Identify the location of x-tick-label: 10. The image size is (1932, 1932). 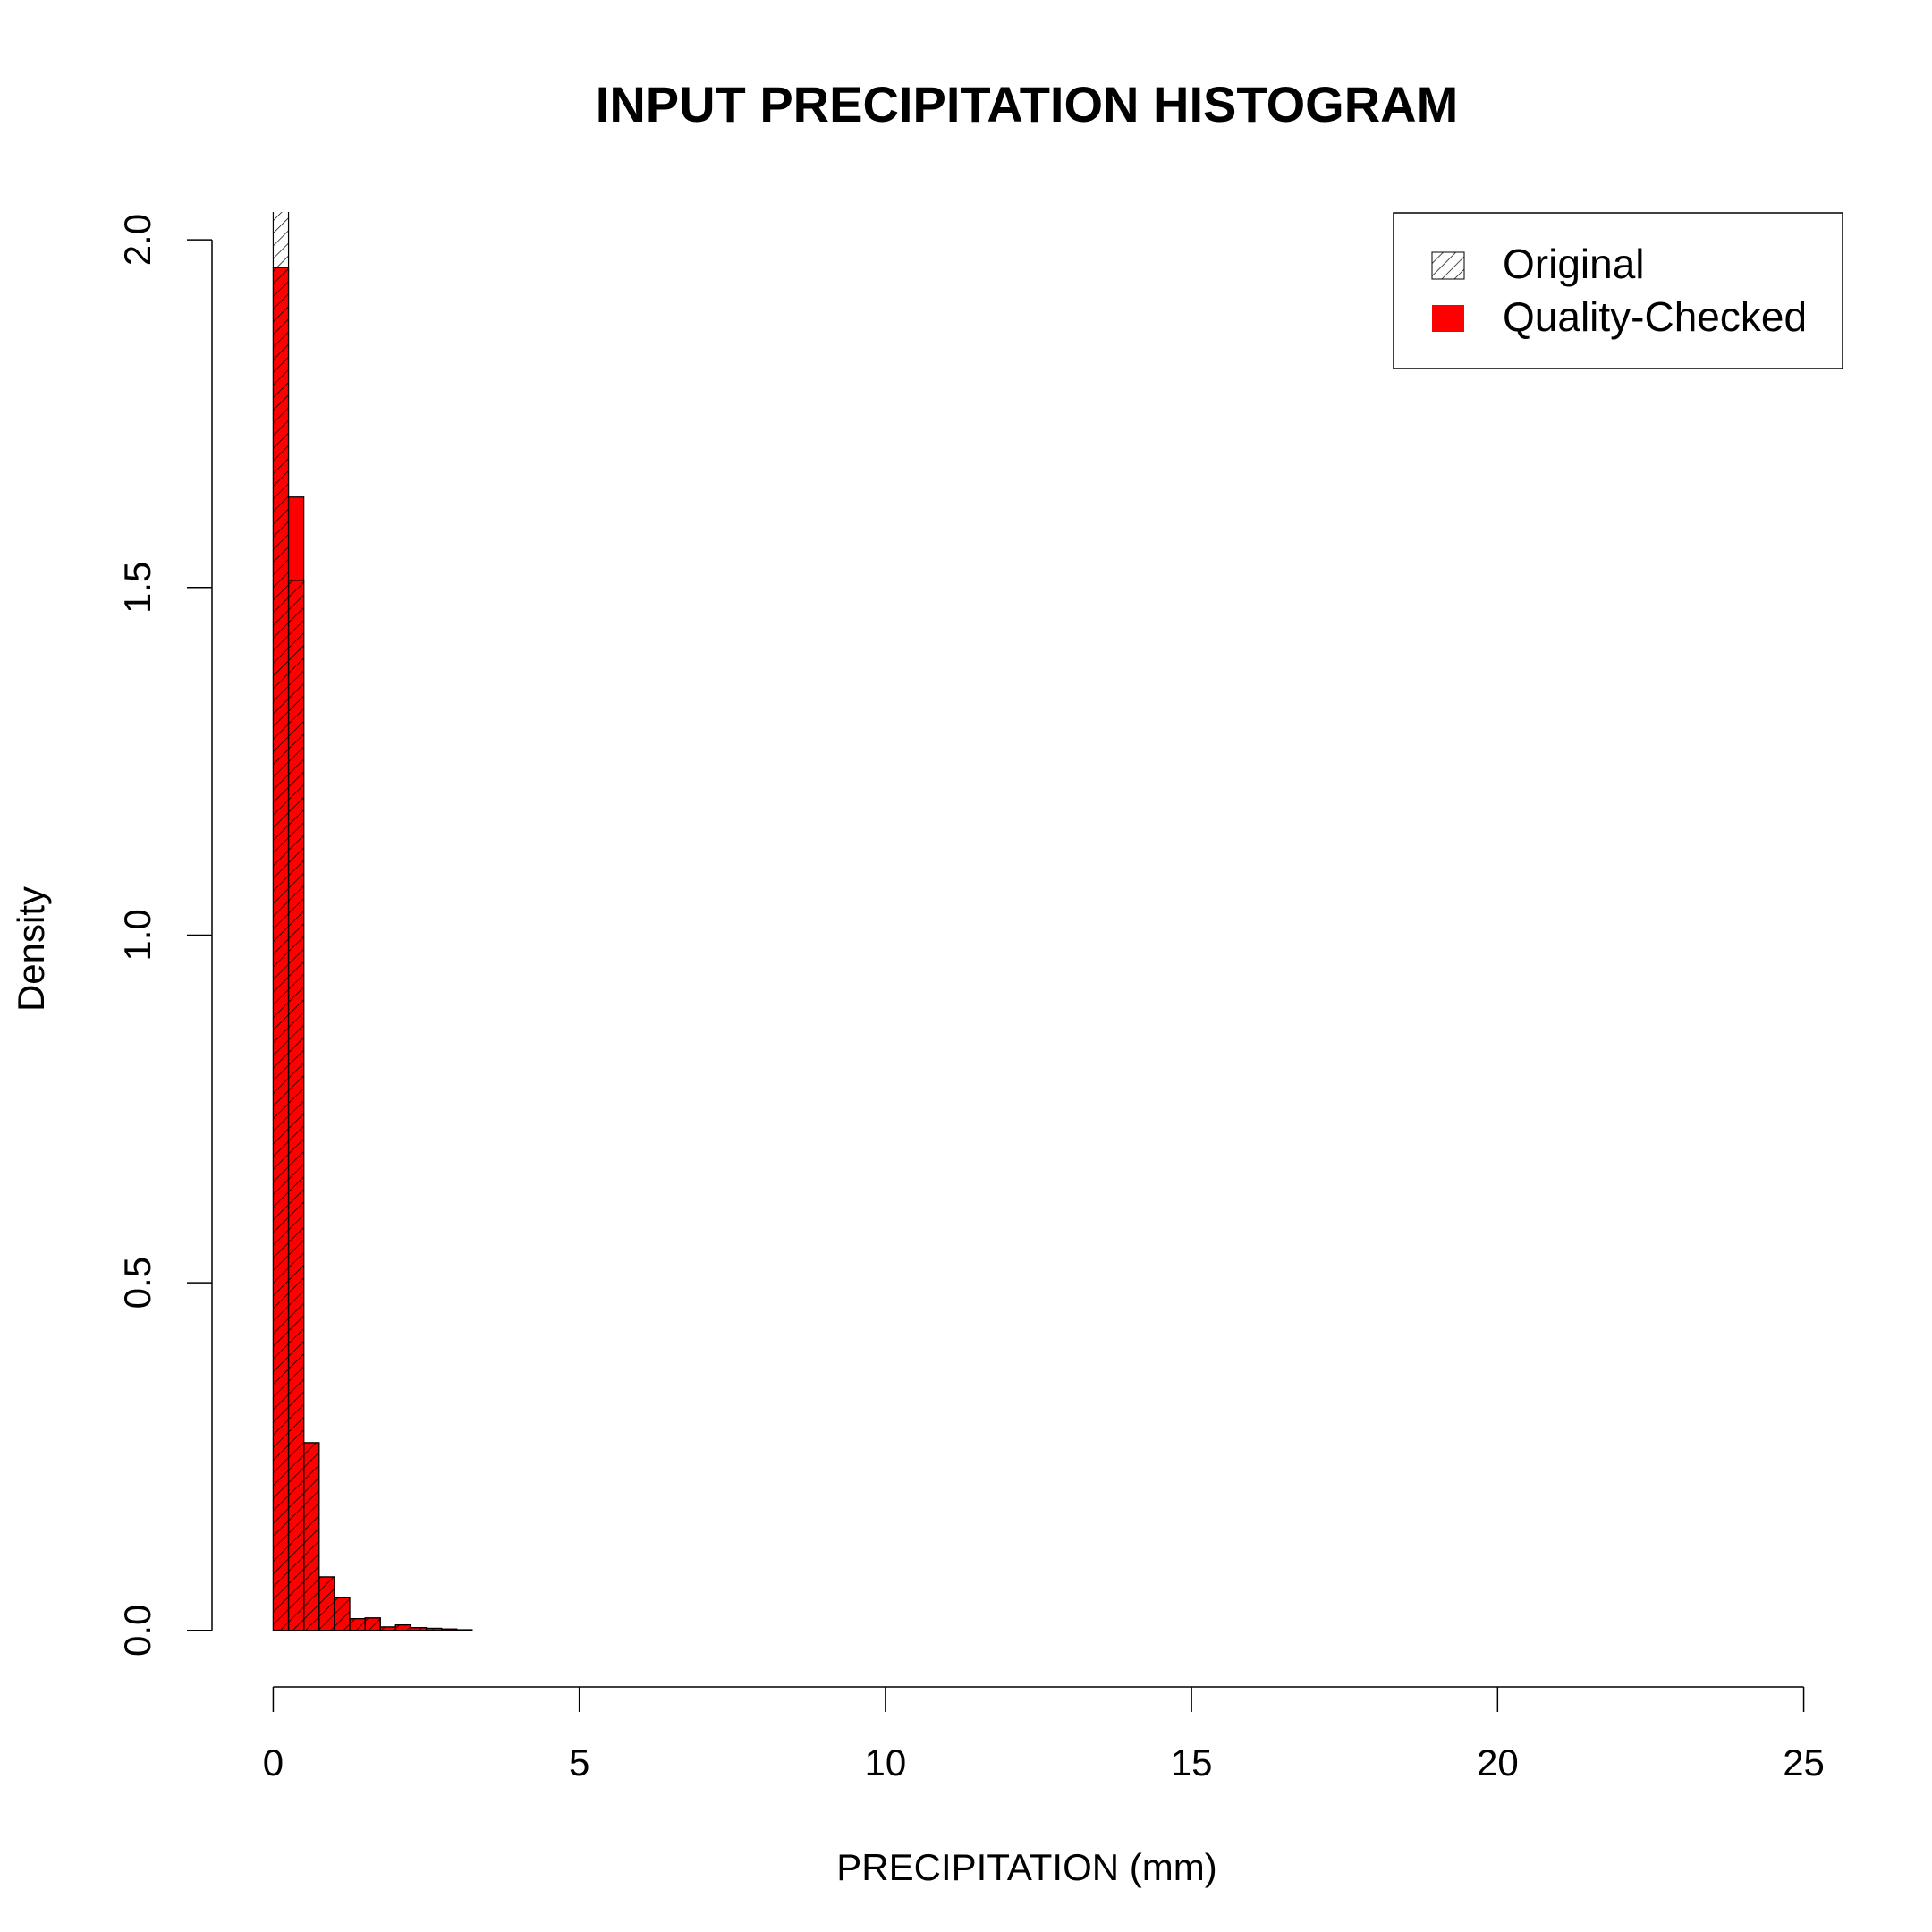
(886, 1762).